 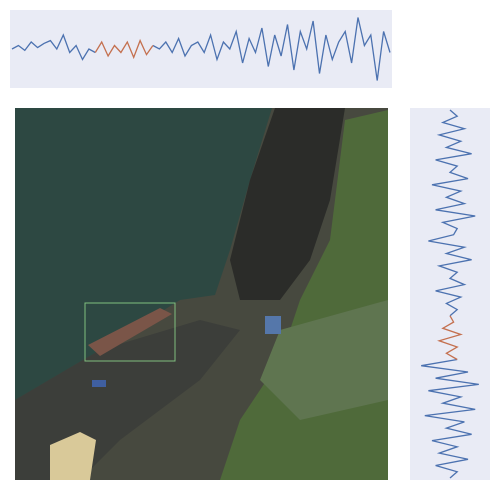 I want to click on top-plot-bg, so click(x=201, y=49).